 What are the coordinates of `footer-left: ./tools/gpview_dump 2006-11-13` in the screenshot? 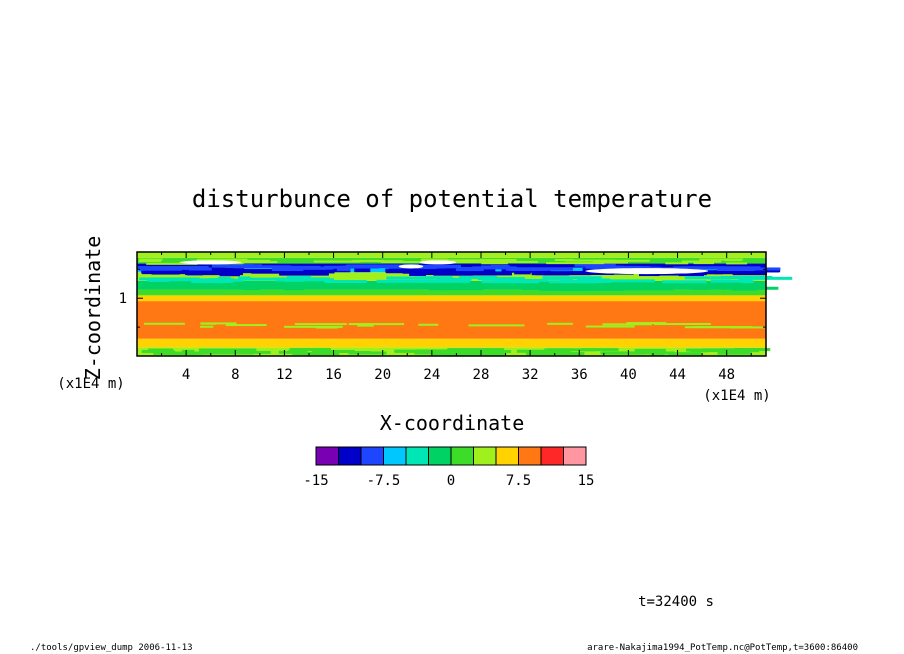 It's located at (111, 648).